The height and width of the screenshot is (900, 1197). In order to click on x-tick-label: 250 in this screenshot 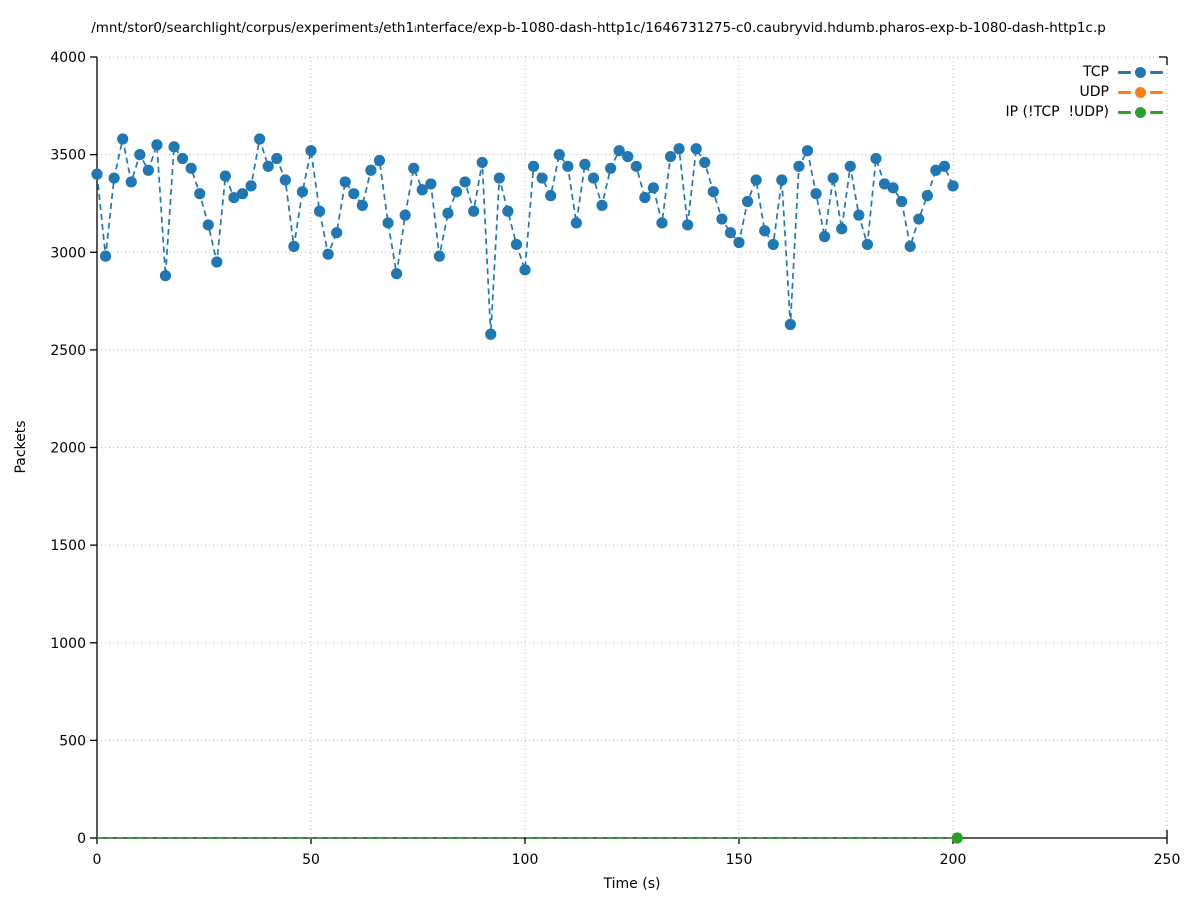, I will do `click(1167, 860)`.